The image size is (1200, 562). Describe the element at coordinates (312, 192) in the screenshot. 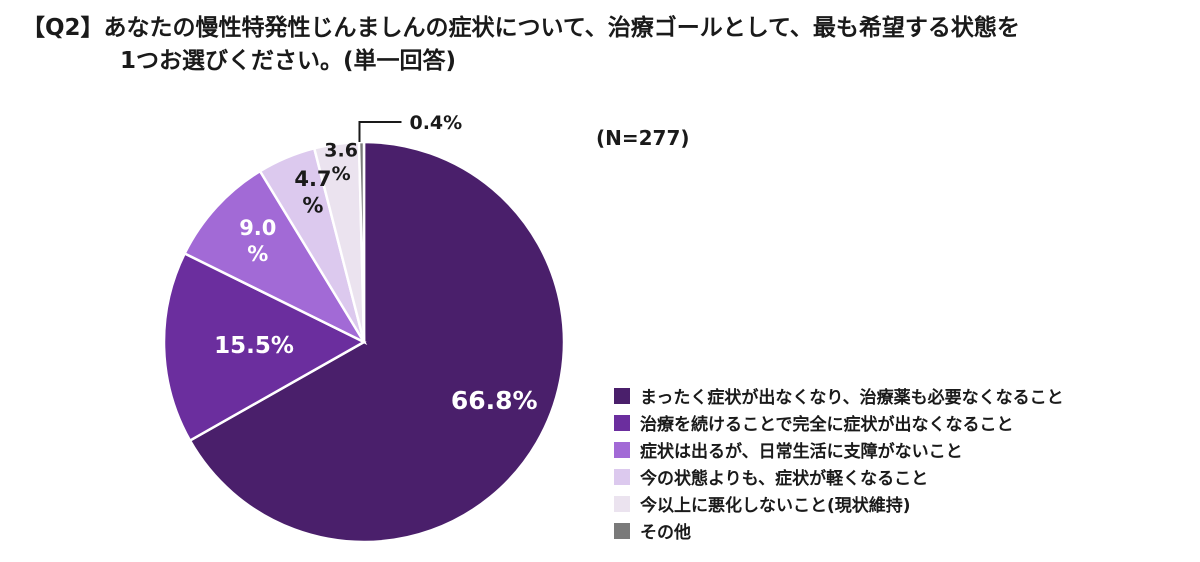

I see `data-label-4: 4.7%` at that location.